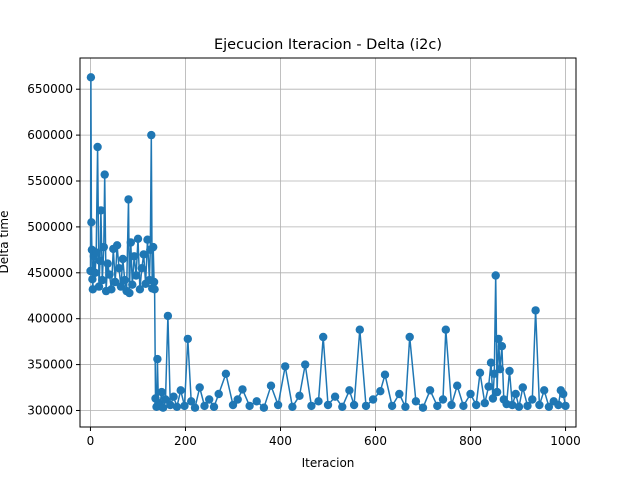 This screenshot has width=640, height=480. Describe the element at coordinates (334, 437) in the screenshot. I see `x-axis: 0 200 400 600 800 1000` at that location.